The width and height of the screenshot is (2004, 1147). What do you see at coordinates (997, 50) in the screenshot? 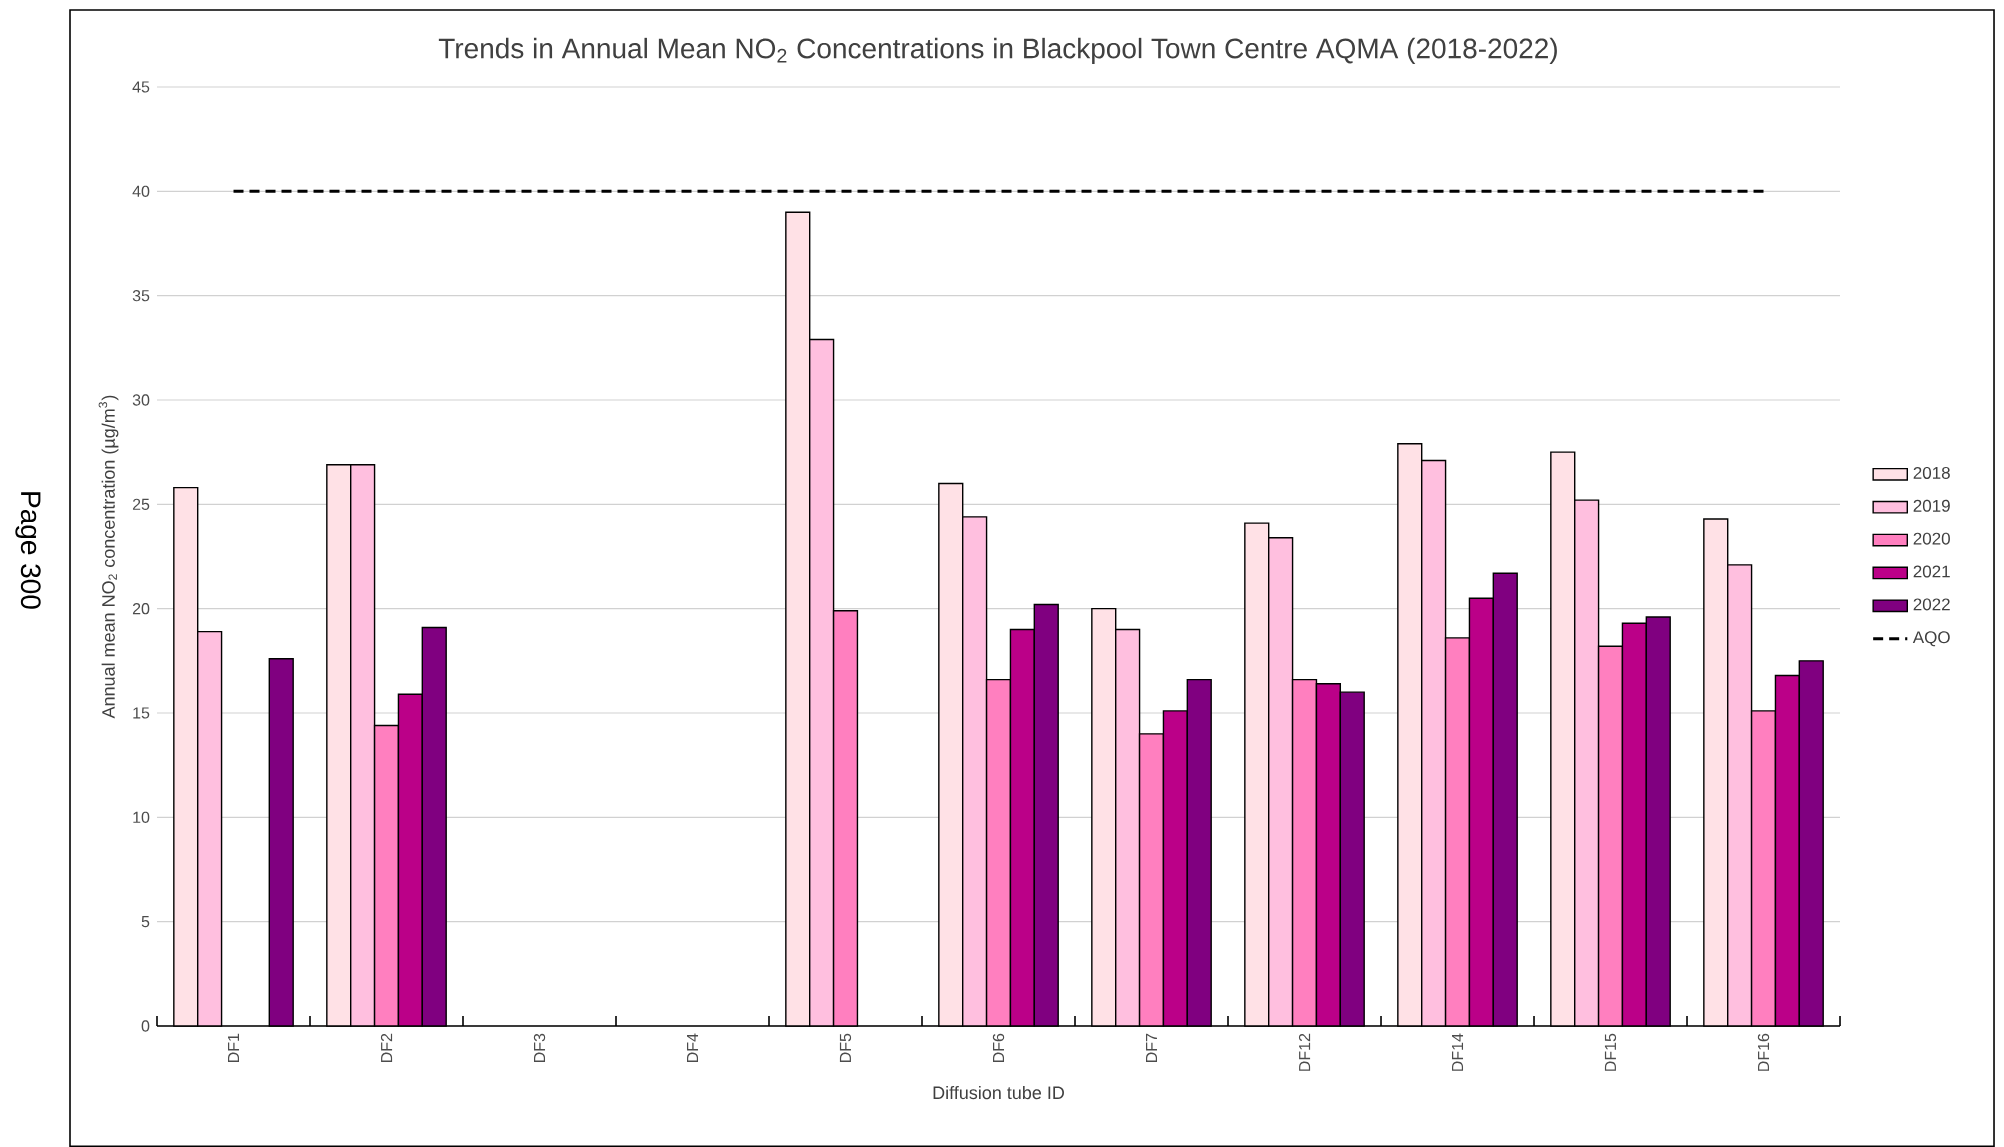
I see `chart-title: Trends in Annual Mean NO$_{2}$ Concentrations in Blackpool Town Centre AQMA (2018-2022)` at bounding box center [997, 50].